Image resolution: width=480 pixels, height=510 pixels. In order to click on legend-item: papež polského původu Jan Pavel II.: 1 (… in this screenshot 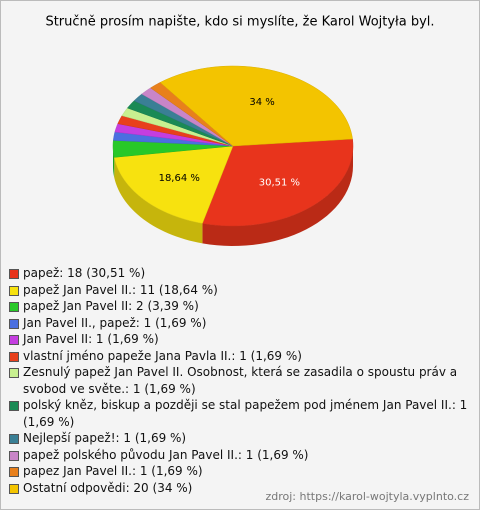, I will do `click(239, 455)`.